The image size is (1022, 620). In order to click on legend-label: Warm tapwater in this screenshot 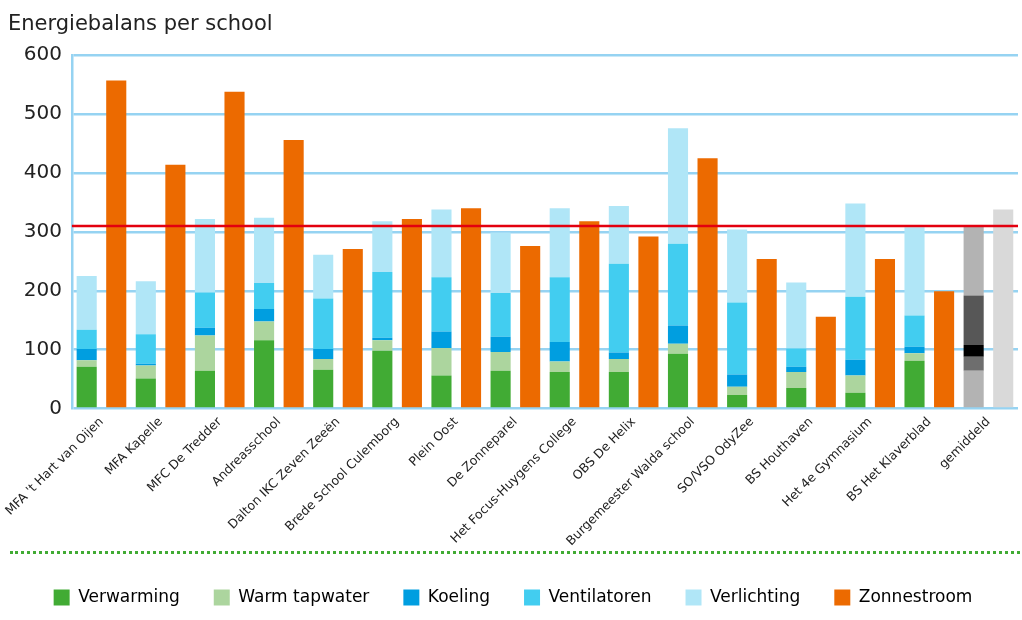, I will do `click(304, 595)`.